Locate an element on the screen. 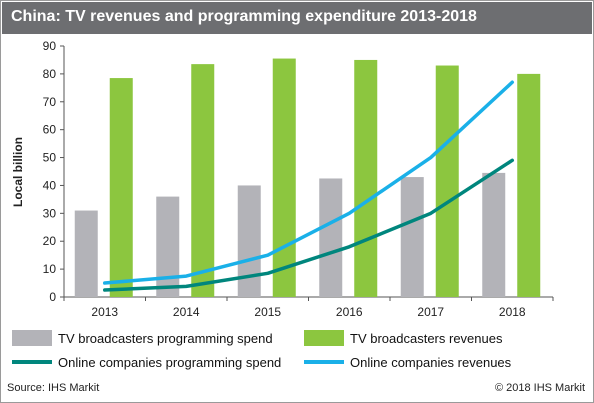 The height and width of the screenshot is (403, 594). y-tick-label: 50 is located at coordinates (50, 158).